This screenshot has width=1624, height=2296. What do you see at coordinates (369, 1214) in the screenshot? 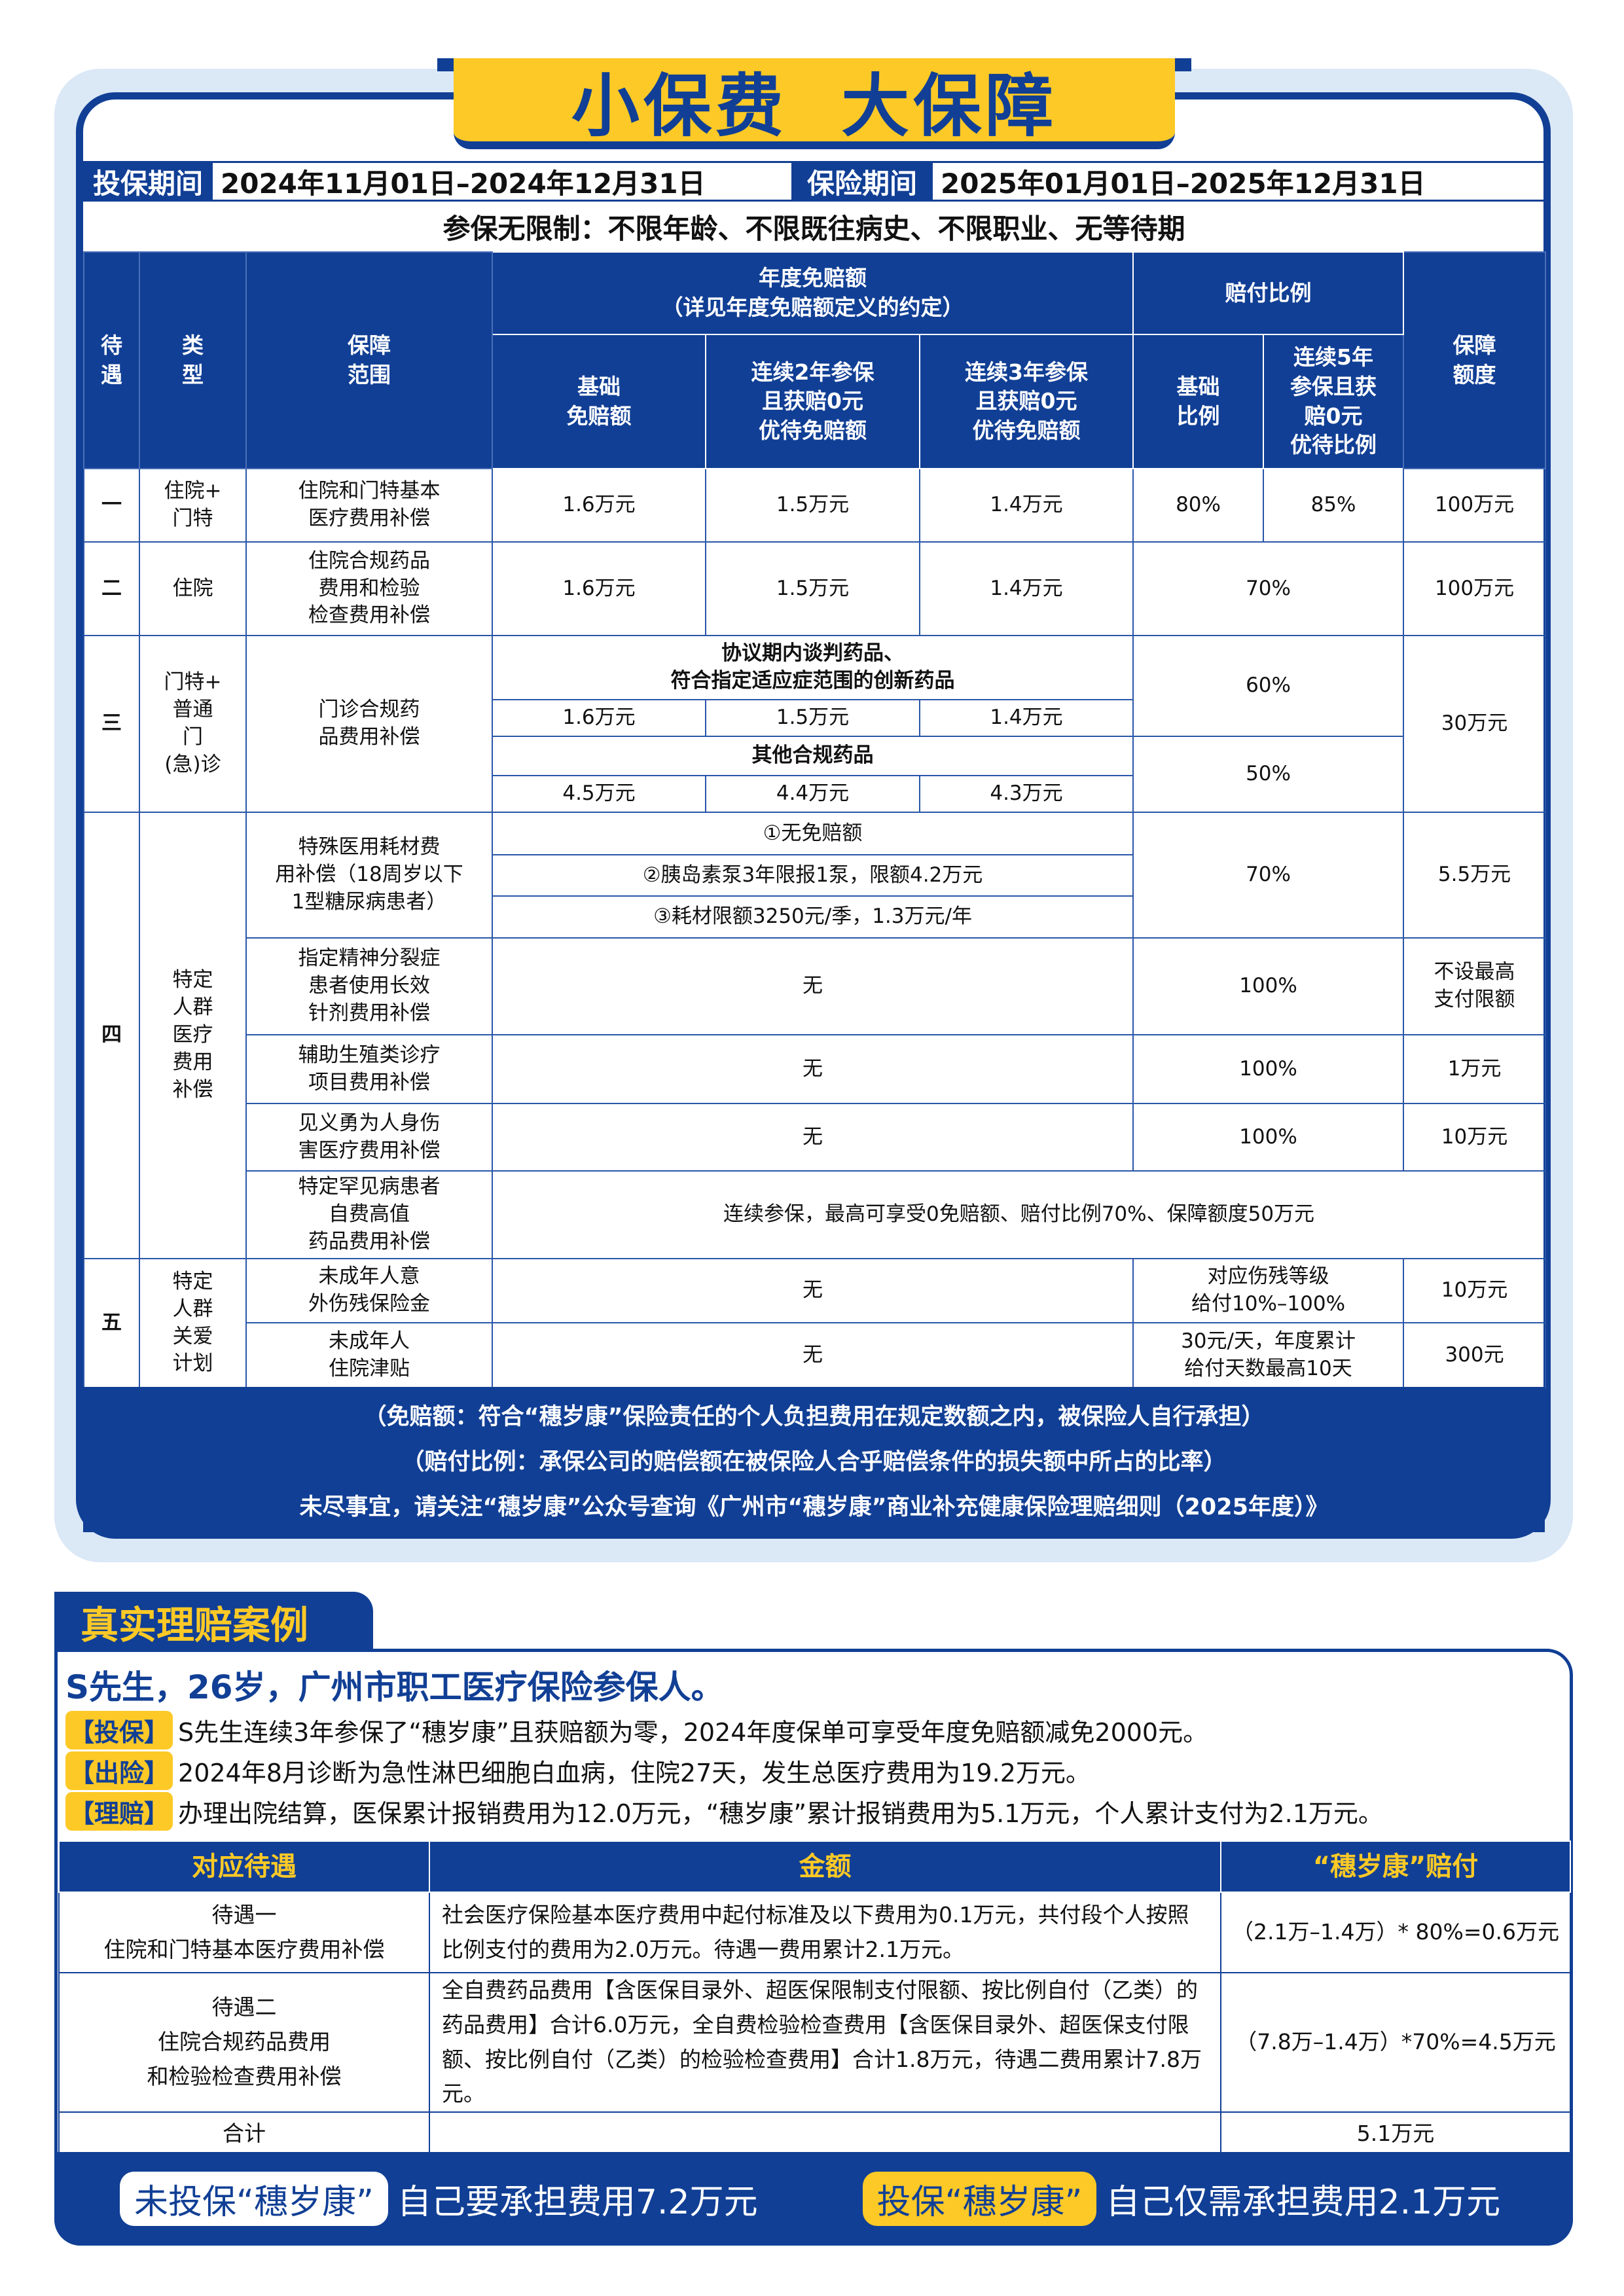
I see `scope-cell: 特定罕见病患者 自费高值 药品费用补偿` at bounding box center [369, 1214].